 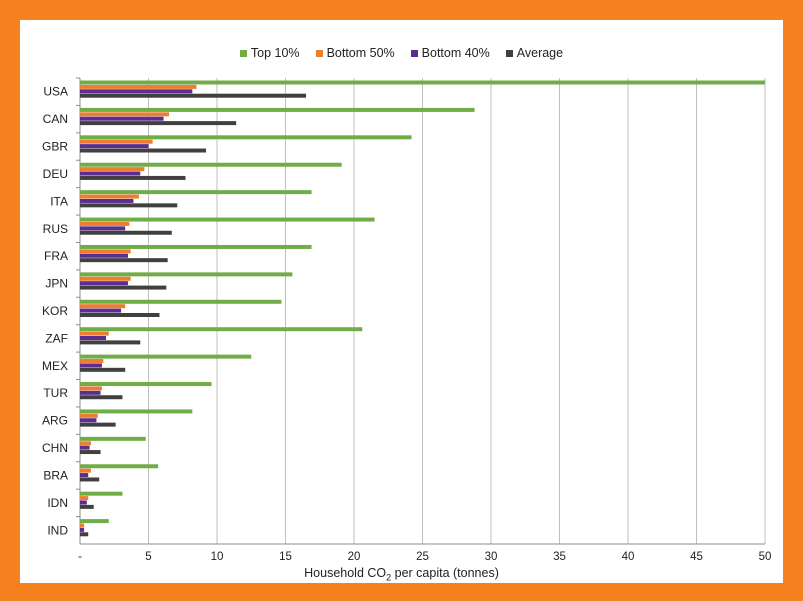 What do you see at coordinates (55, 229) in the screenshot?
I see `y-category-label: RUS` at bounding box center [55, 229].